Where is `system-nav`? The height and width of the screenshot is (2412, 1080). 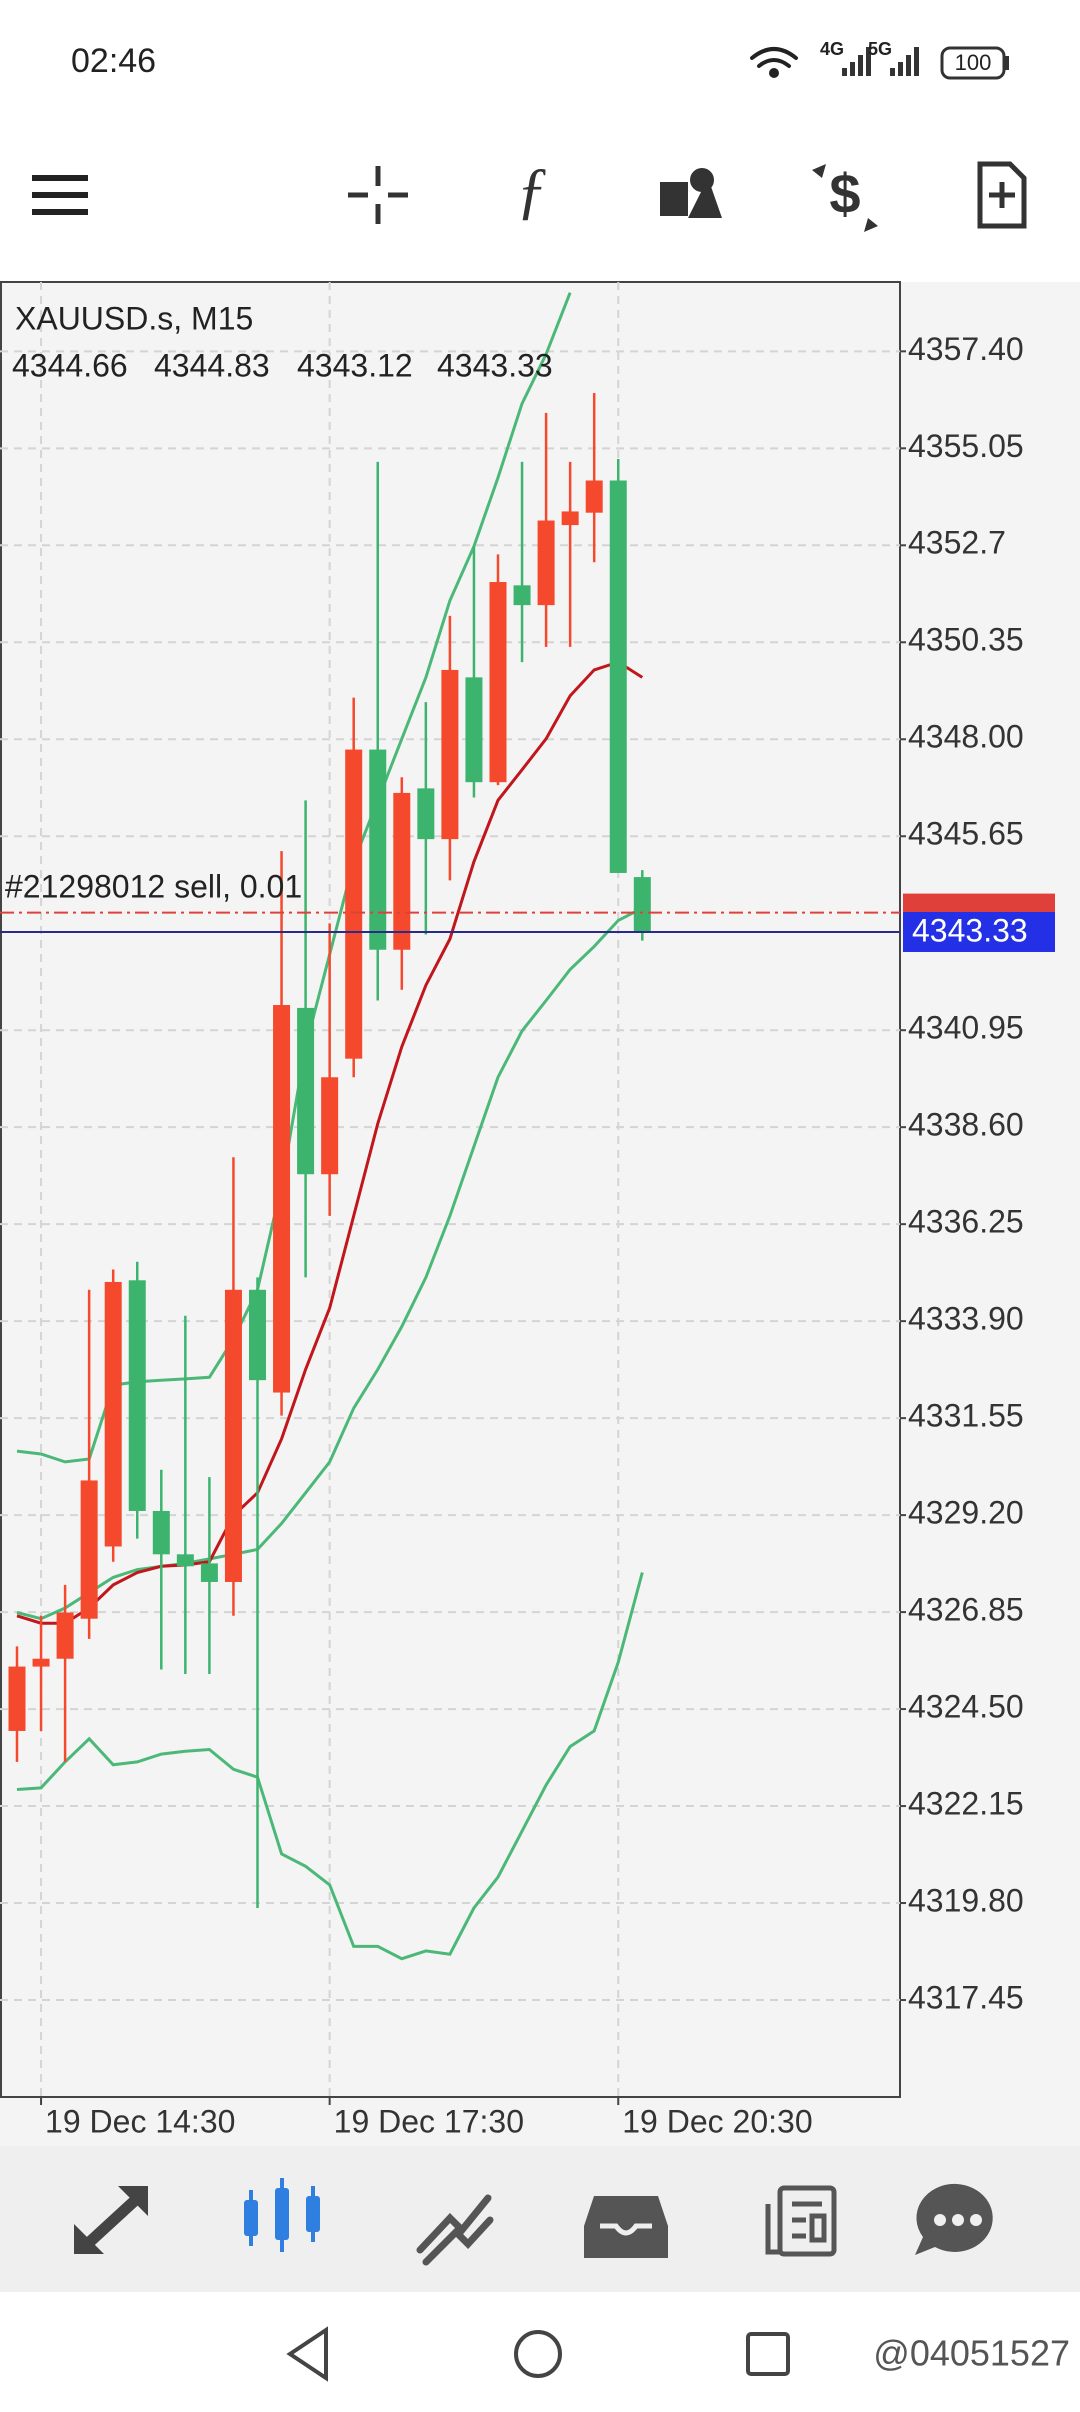
system-nav is located at coordinates (540, 2352).